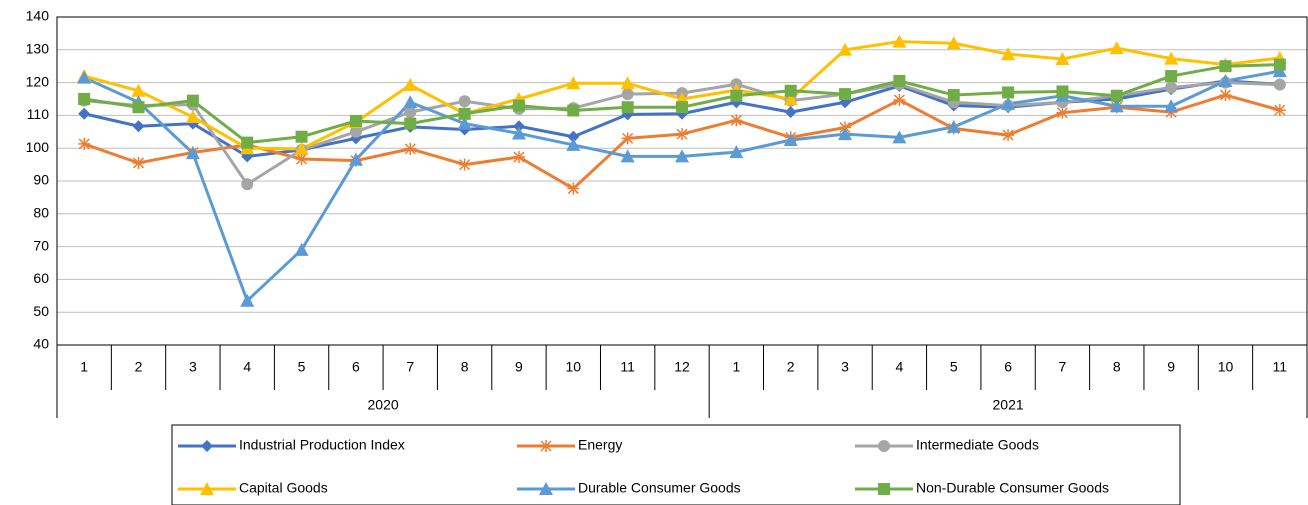 The image size is (1308, 505). Describe the element at coordinates (41, 213) in the screenshot. I see `y-tick-label: 80` at that location.